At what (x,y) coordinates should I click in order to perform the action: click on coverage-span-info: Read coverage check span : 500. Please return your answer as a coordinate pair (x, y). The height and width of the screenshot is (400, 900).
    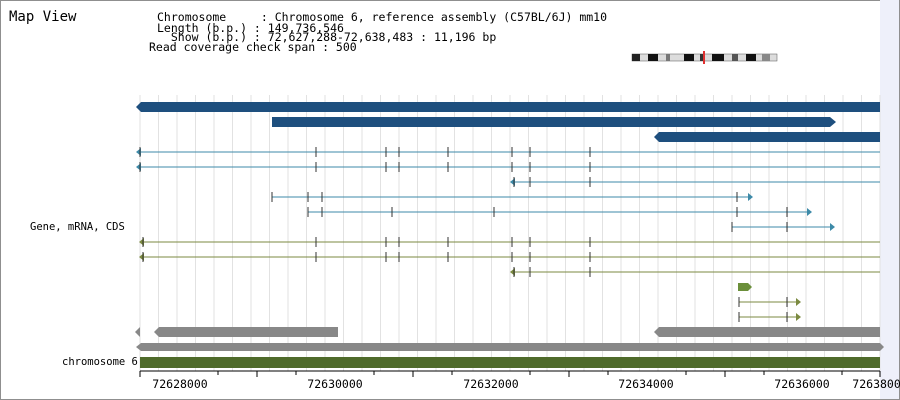
    Looking at the image, I should click on (253, 47).